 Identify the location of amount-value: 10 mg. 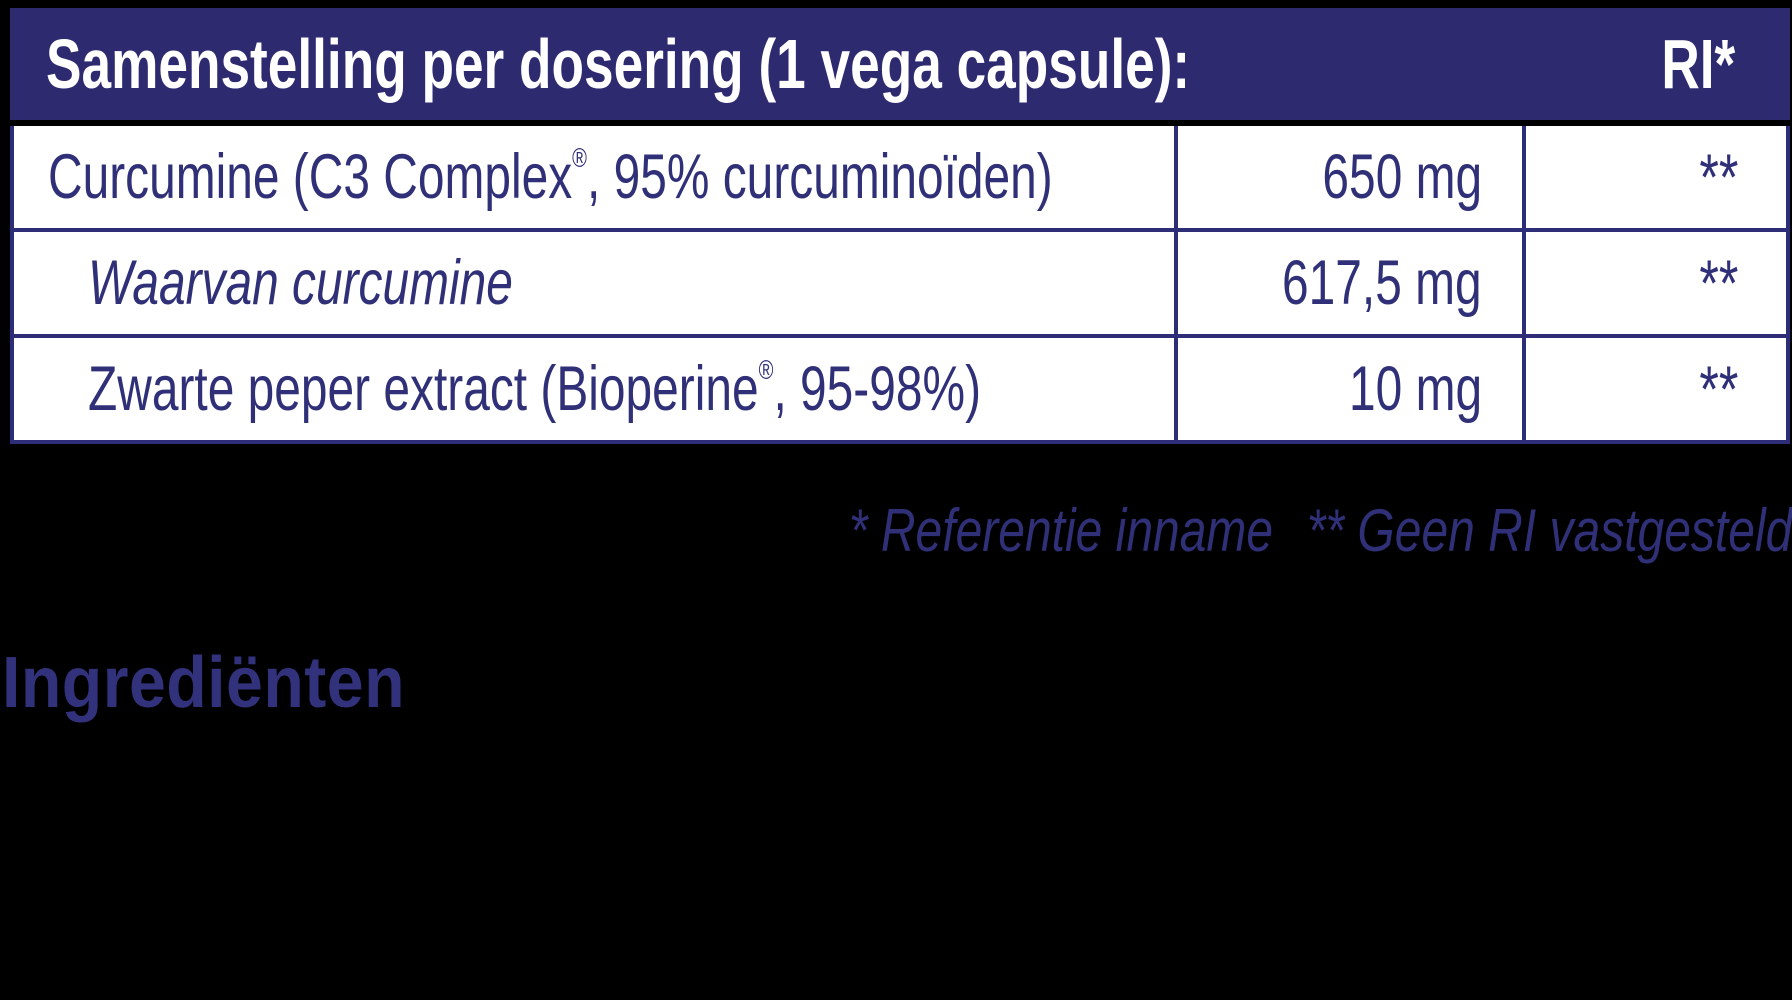
(1415, 389).